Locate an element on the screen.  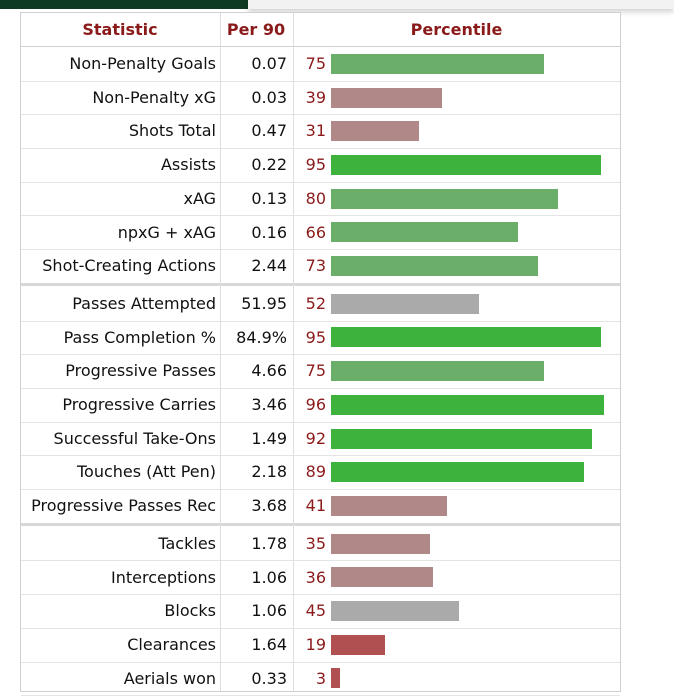
statistic-label: Non-Penalty Goals is located at coordinates (142, 63).